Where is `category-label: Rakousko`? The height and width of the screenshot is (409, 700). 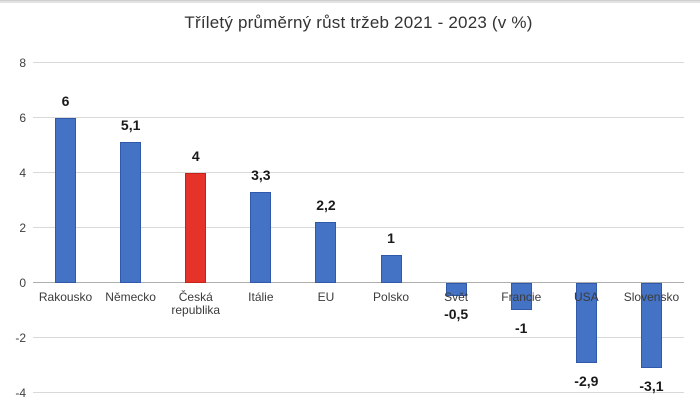 category-label: Rakousko is located at coordinates (65, 296).